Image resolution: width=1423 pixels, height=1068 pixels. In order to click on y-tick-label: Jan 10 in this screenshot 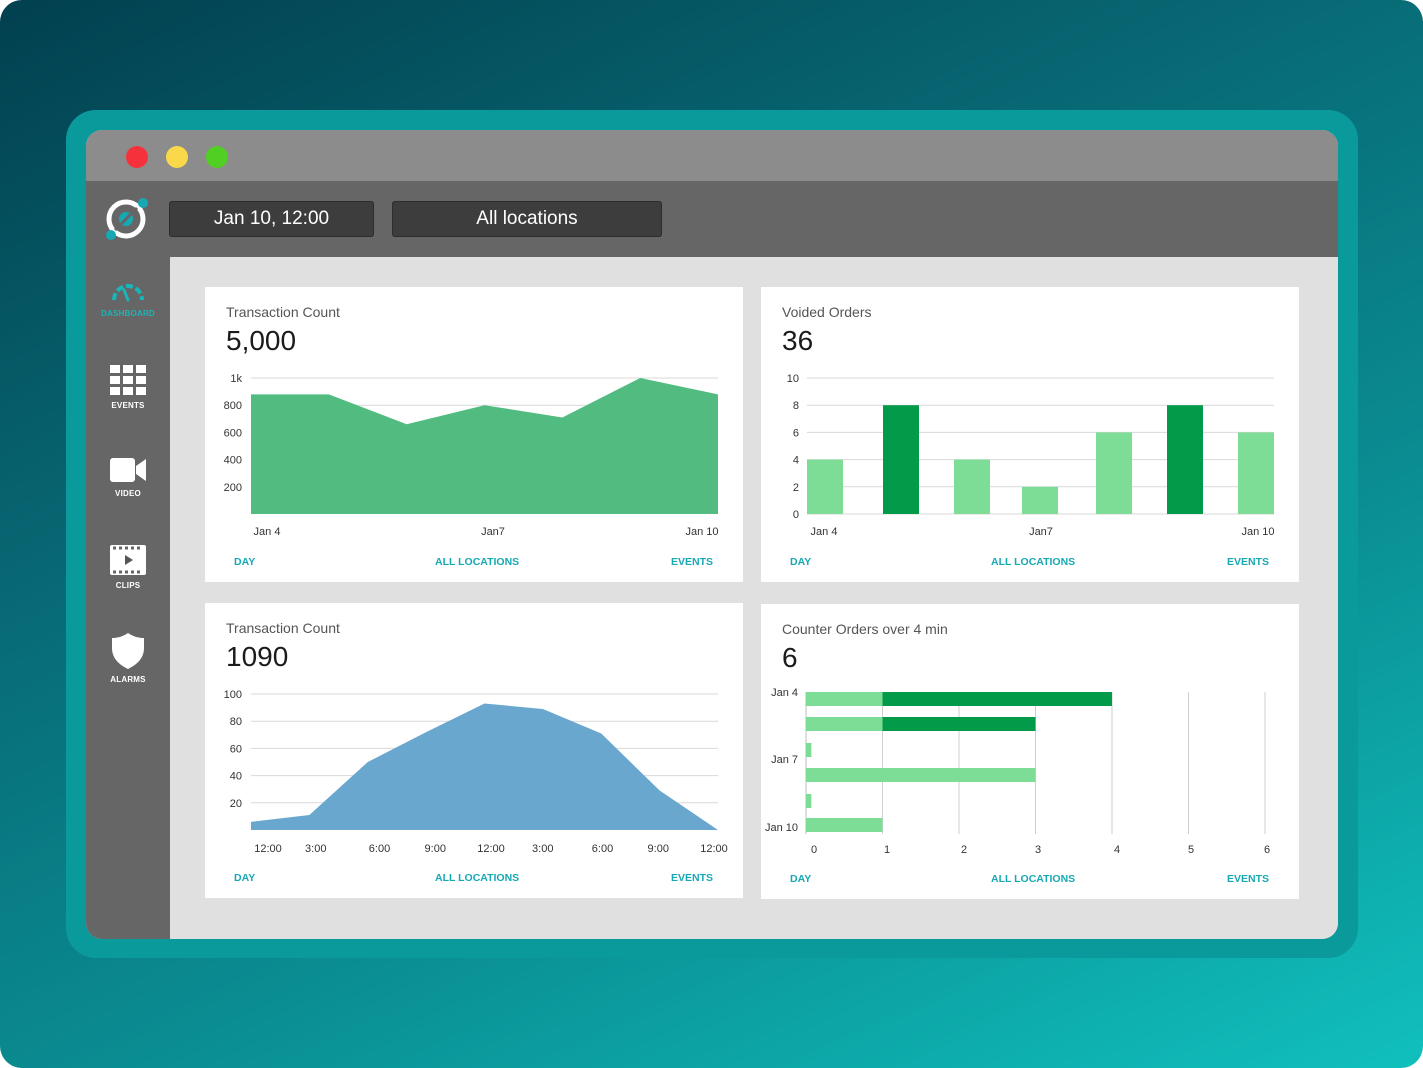, I will do `click(781, 828)`.